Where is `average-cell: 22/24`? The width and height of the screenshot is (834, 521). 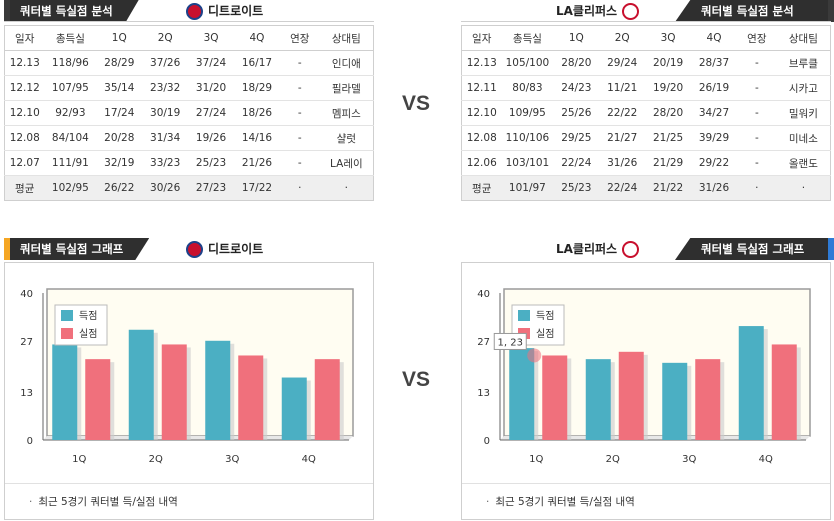 average-cell: 22/24 is located at coordinates (622, 188).